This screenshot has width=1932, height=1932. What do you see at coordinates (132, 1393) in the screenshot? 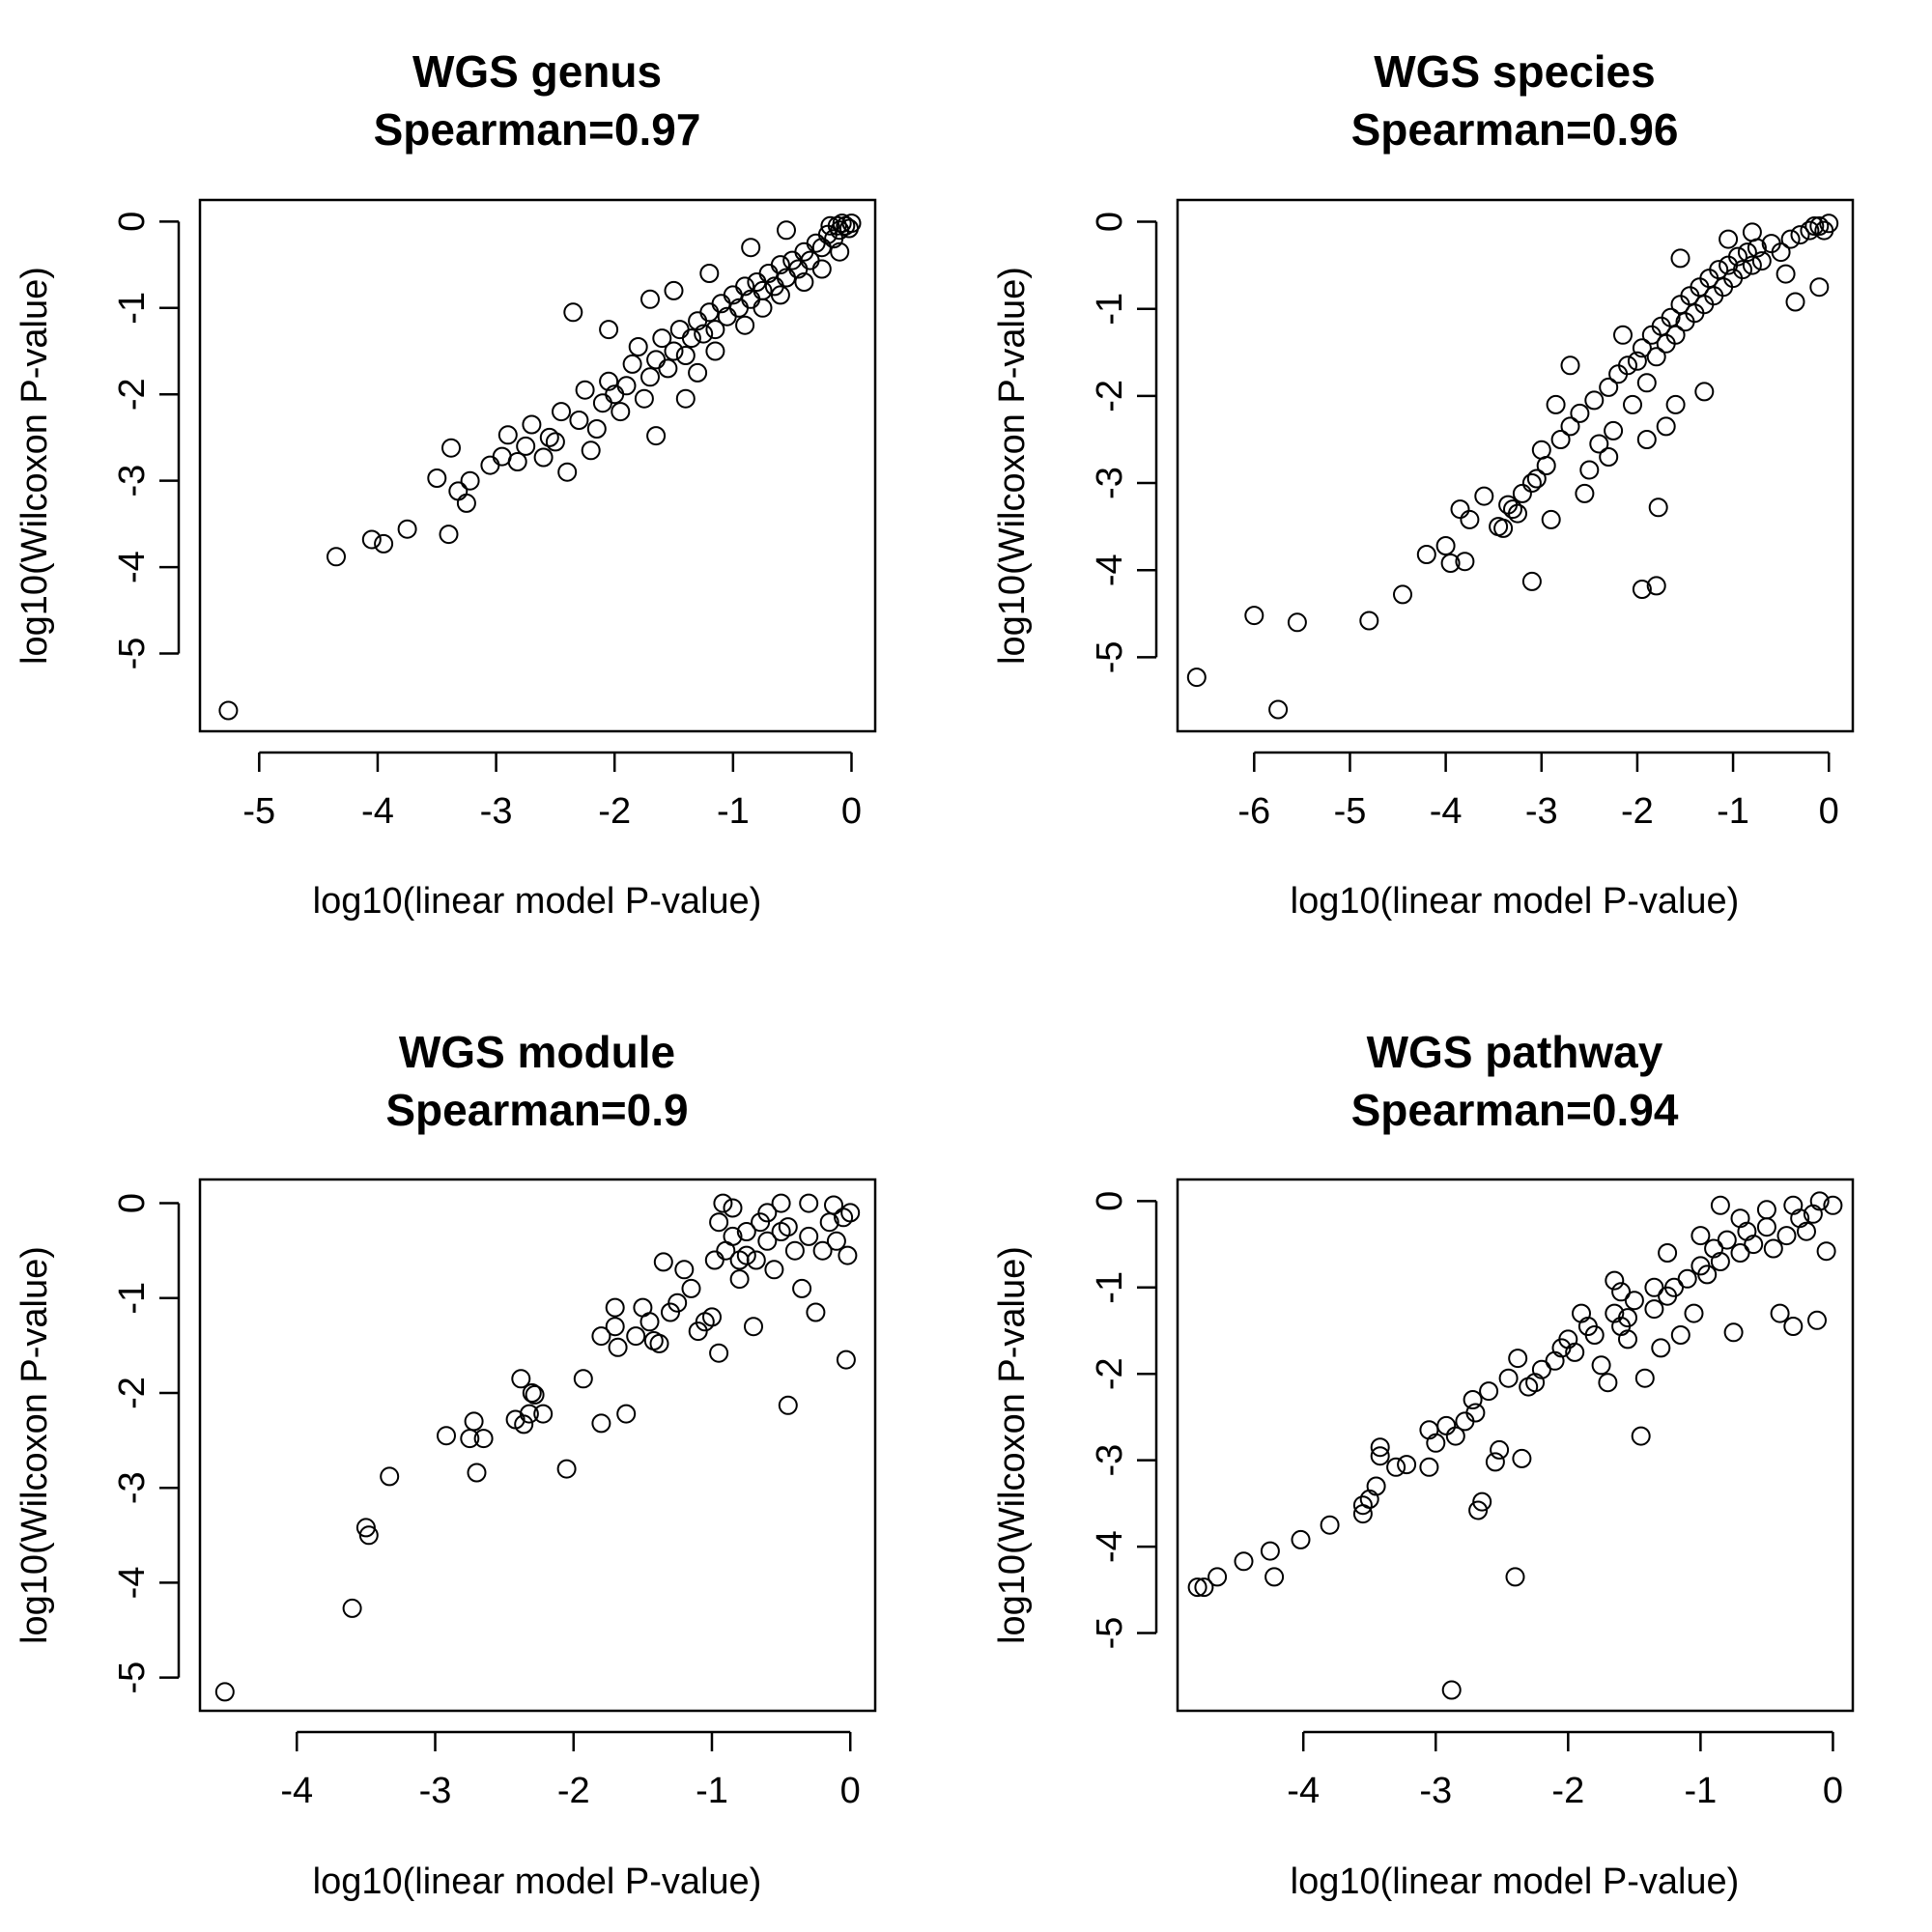
I see `y-tick-label: -2` at bounding box center [132, 1393].